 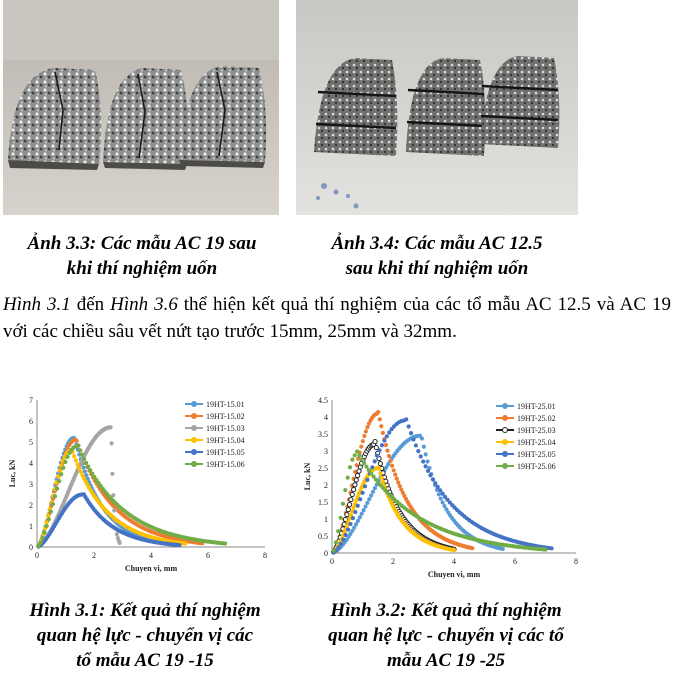 What do you see at coordinates (225, 440) in the screenshot?
I see `legend-label: 19HT-15.04` at bounding box center [225, 440].